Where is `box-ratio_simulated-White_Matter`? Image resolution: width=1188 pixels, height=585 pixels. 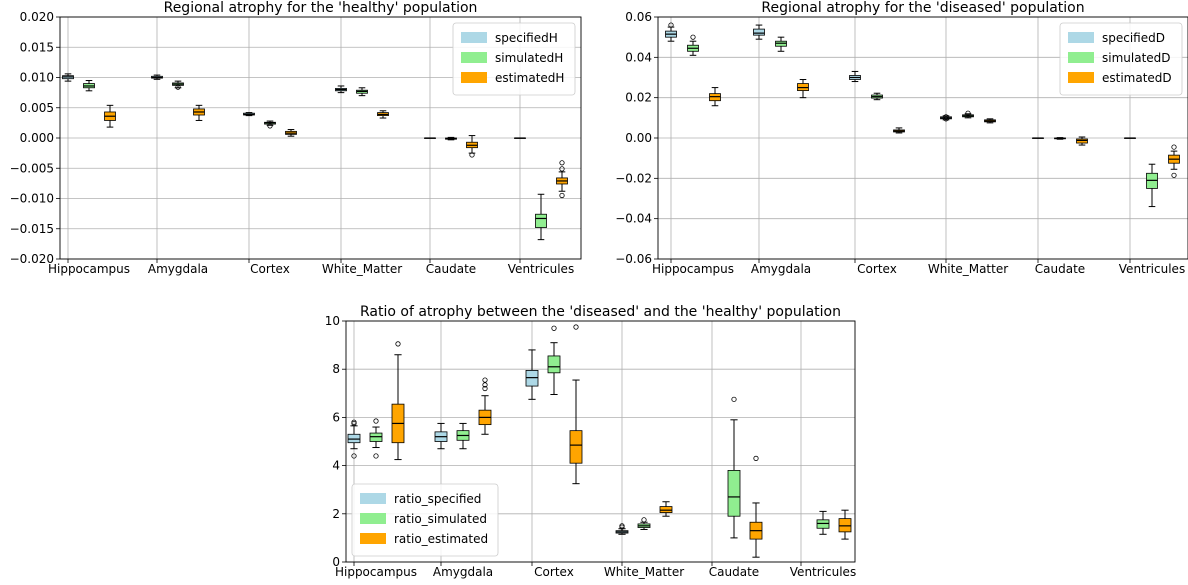 box-ratio_simulated-White_Matter is located at coordinates (644, 523).